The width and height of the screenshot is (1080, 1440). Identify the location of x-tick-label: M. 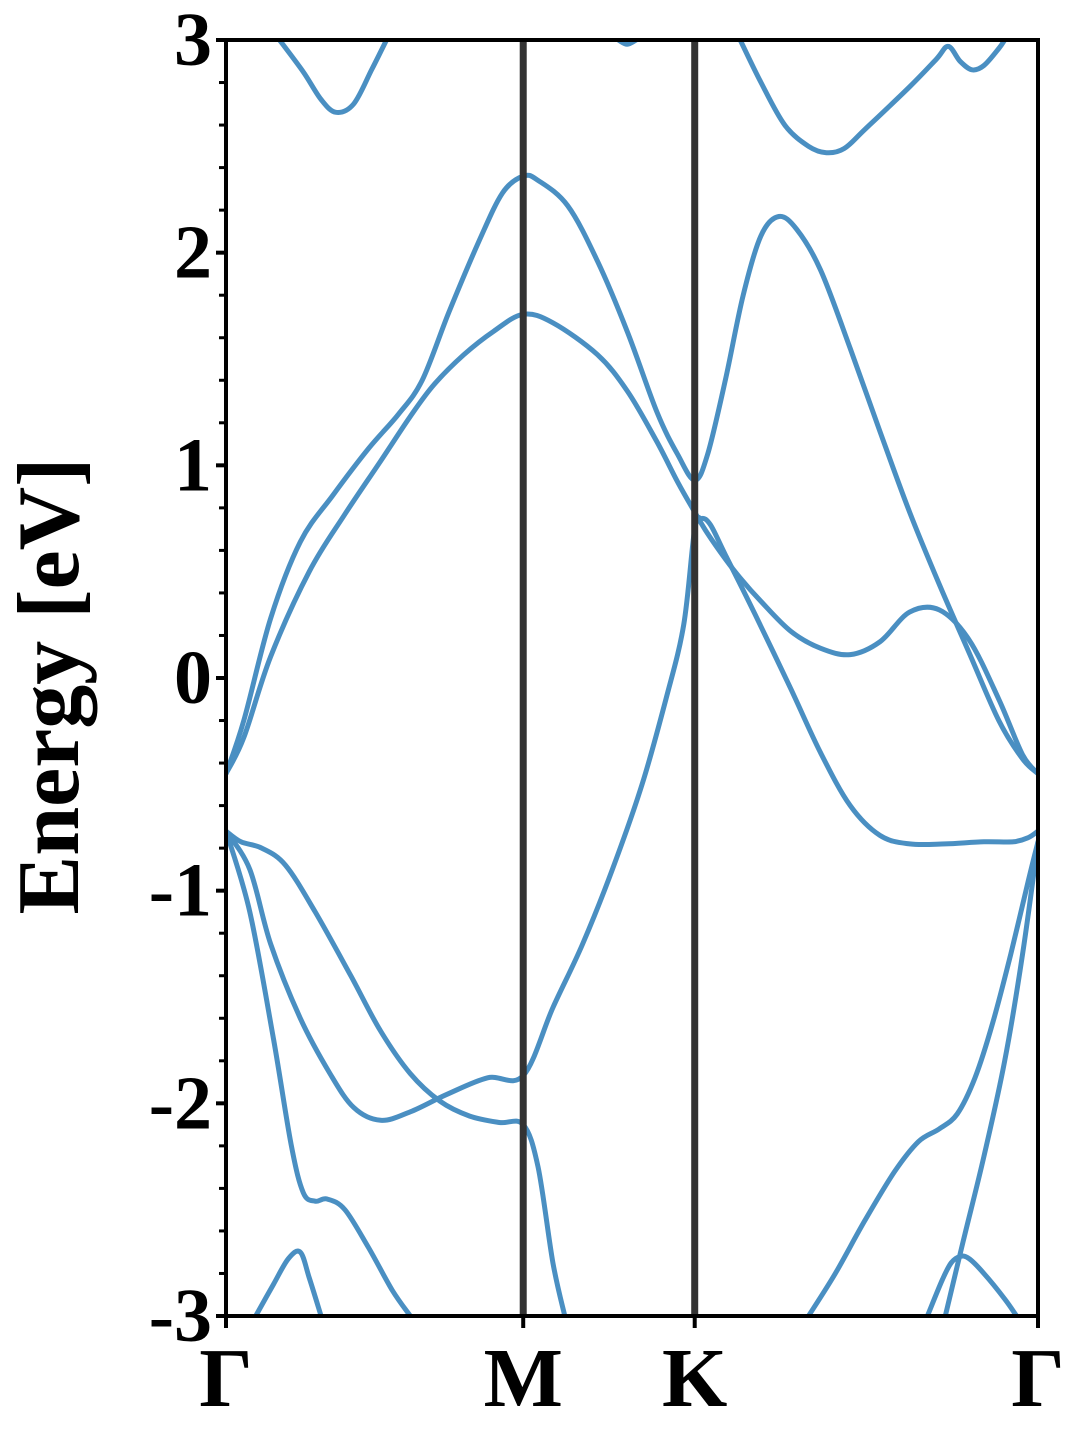
(523, 1378).